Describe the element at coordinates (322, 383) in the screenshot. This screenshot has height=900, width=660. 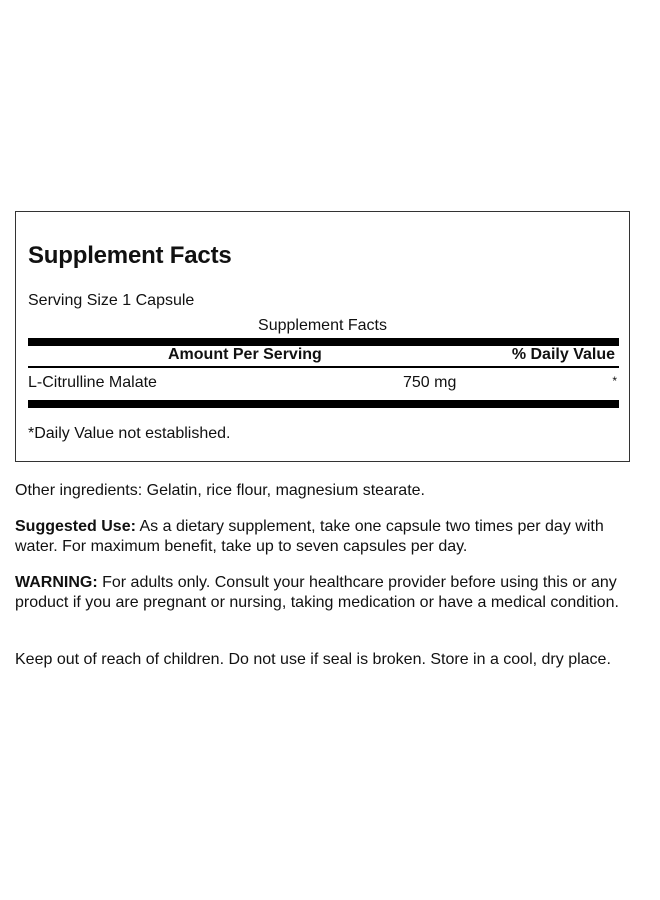
I see `table-row: L-Citrulline Malate 750 mg *` at that location.